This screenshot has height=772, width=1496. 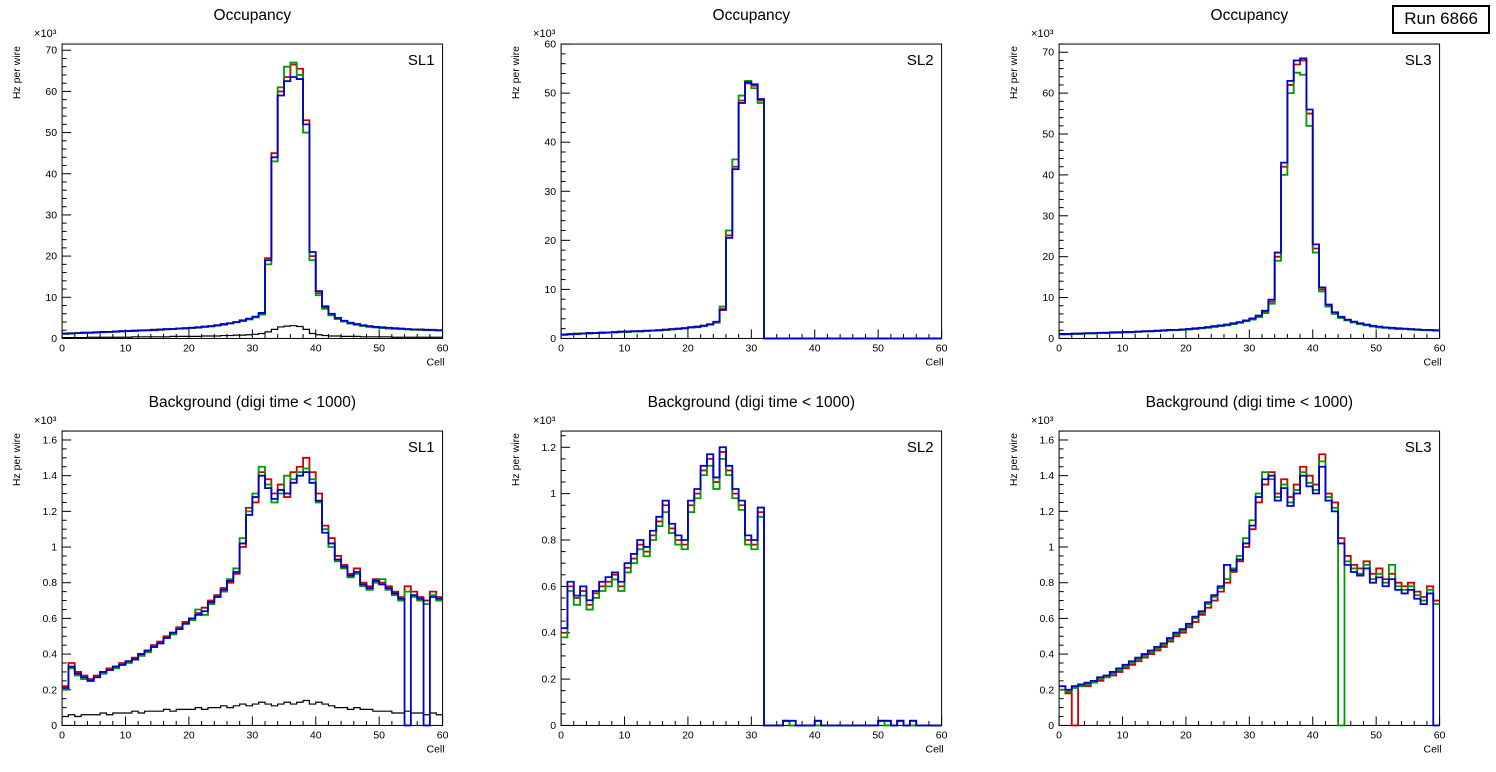 What do you see at coordinates (51, 298) in the screenshot?
I see `y-tick-label: 10` at bounding box center [51, 298].